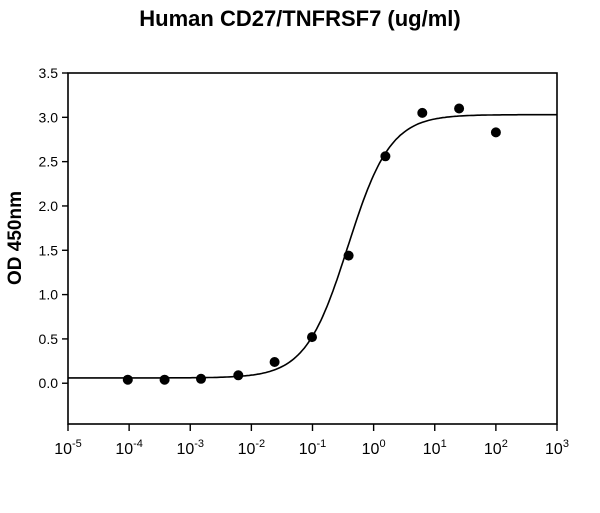  I want to click on x-tick-label: 10⁰, so click(374, 448).